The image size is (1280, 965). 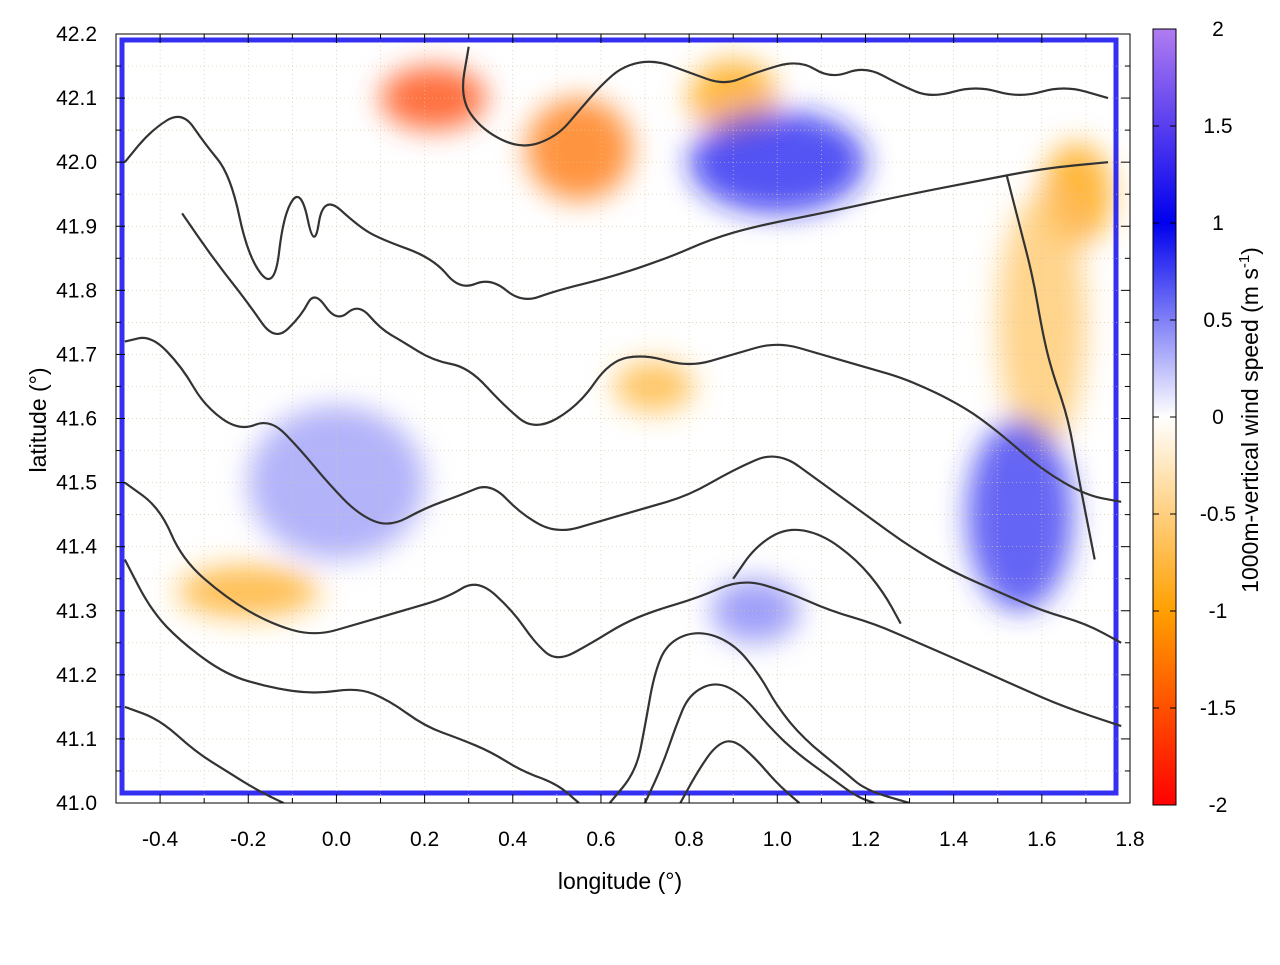 What do you see at coordinates (38, 419) in the screenshot?
I see `y-axis-label: latitude (°)` at bounding box center [38, 419].